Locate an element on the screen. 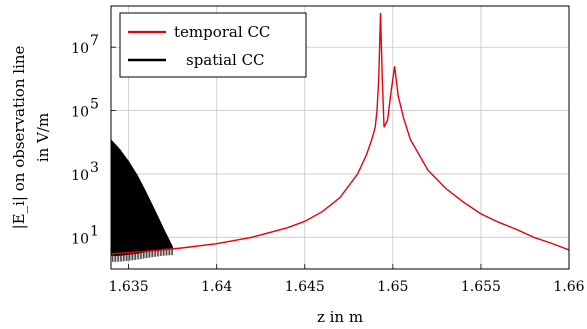 This screenshot has width=587, height=329. x-axis-ticks: 1.635 1.64 1.645 1.65 1.655 1.66 is located at coordinates (347, 279).